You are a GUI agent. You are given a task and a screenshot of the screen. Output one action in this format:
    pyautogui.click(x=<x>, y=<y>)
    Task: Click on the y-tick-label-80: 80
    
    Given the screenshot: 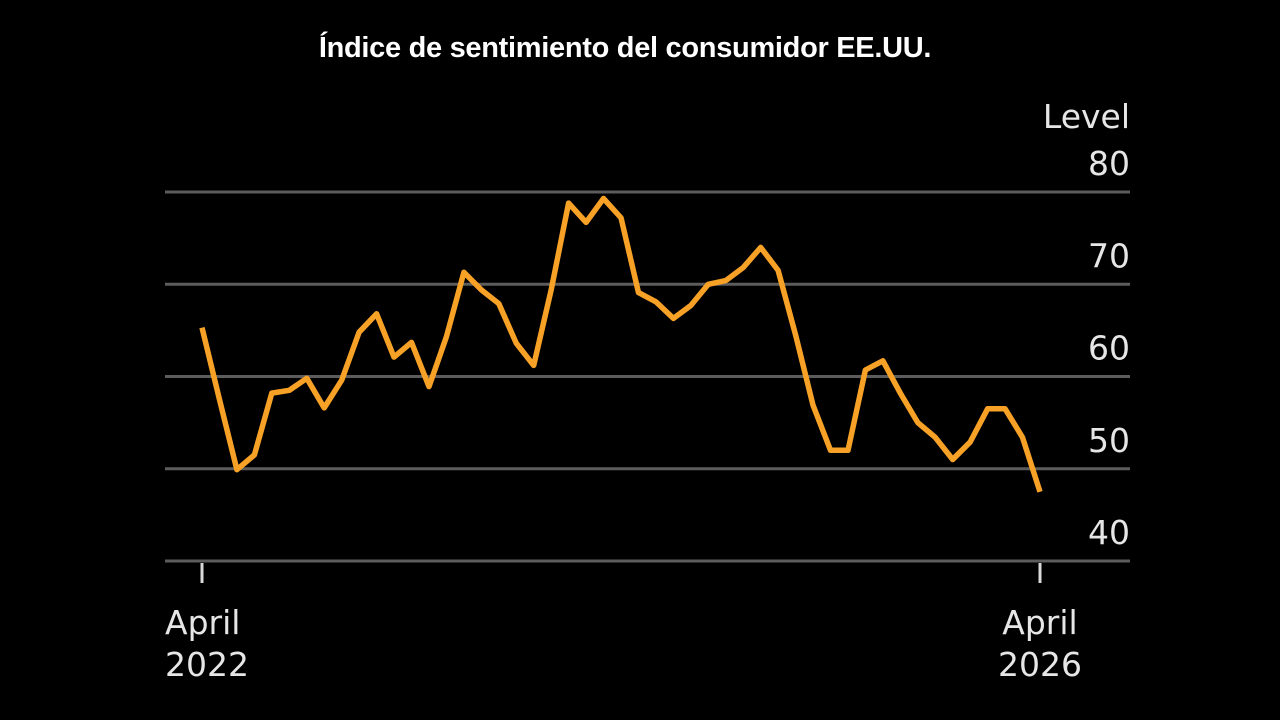 What is the action you would take?
    pyautogui.click(x=1109, y=163)
    